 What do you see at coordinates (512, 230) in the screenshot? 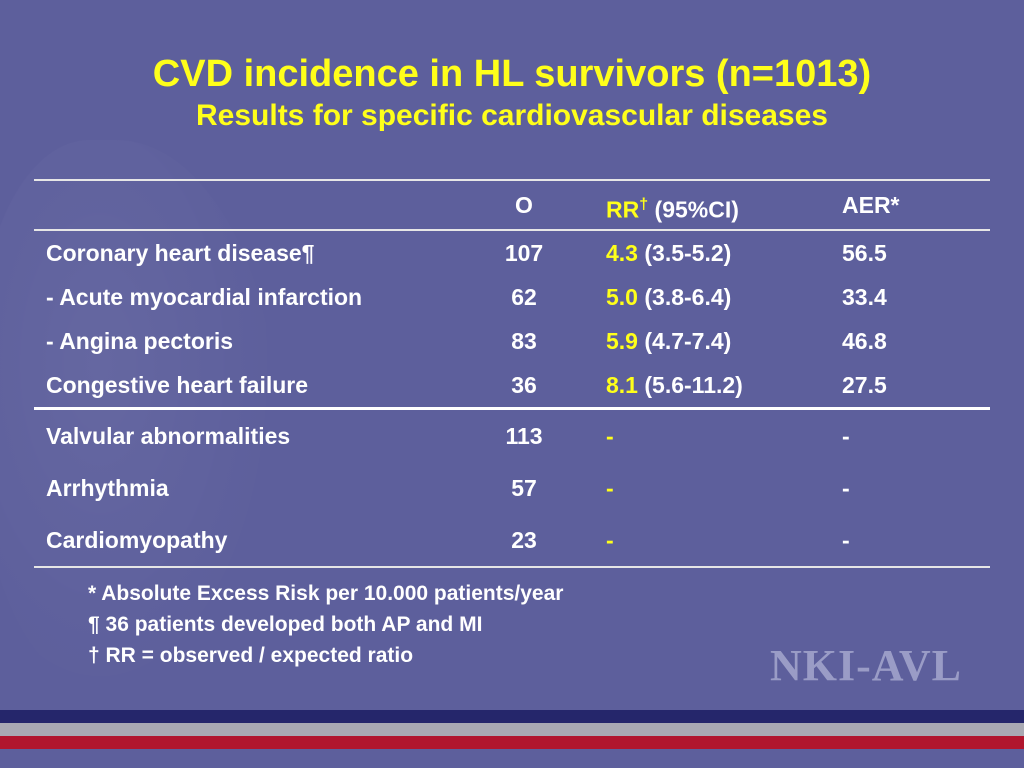
I see `header-rule` at bounding box center [512, 230].